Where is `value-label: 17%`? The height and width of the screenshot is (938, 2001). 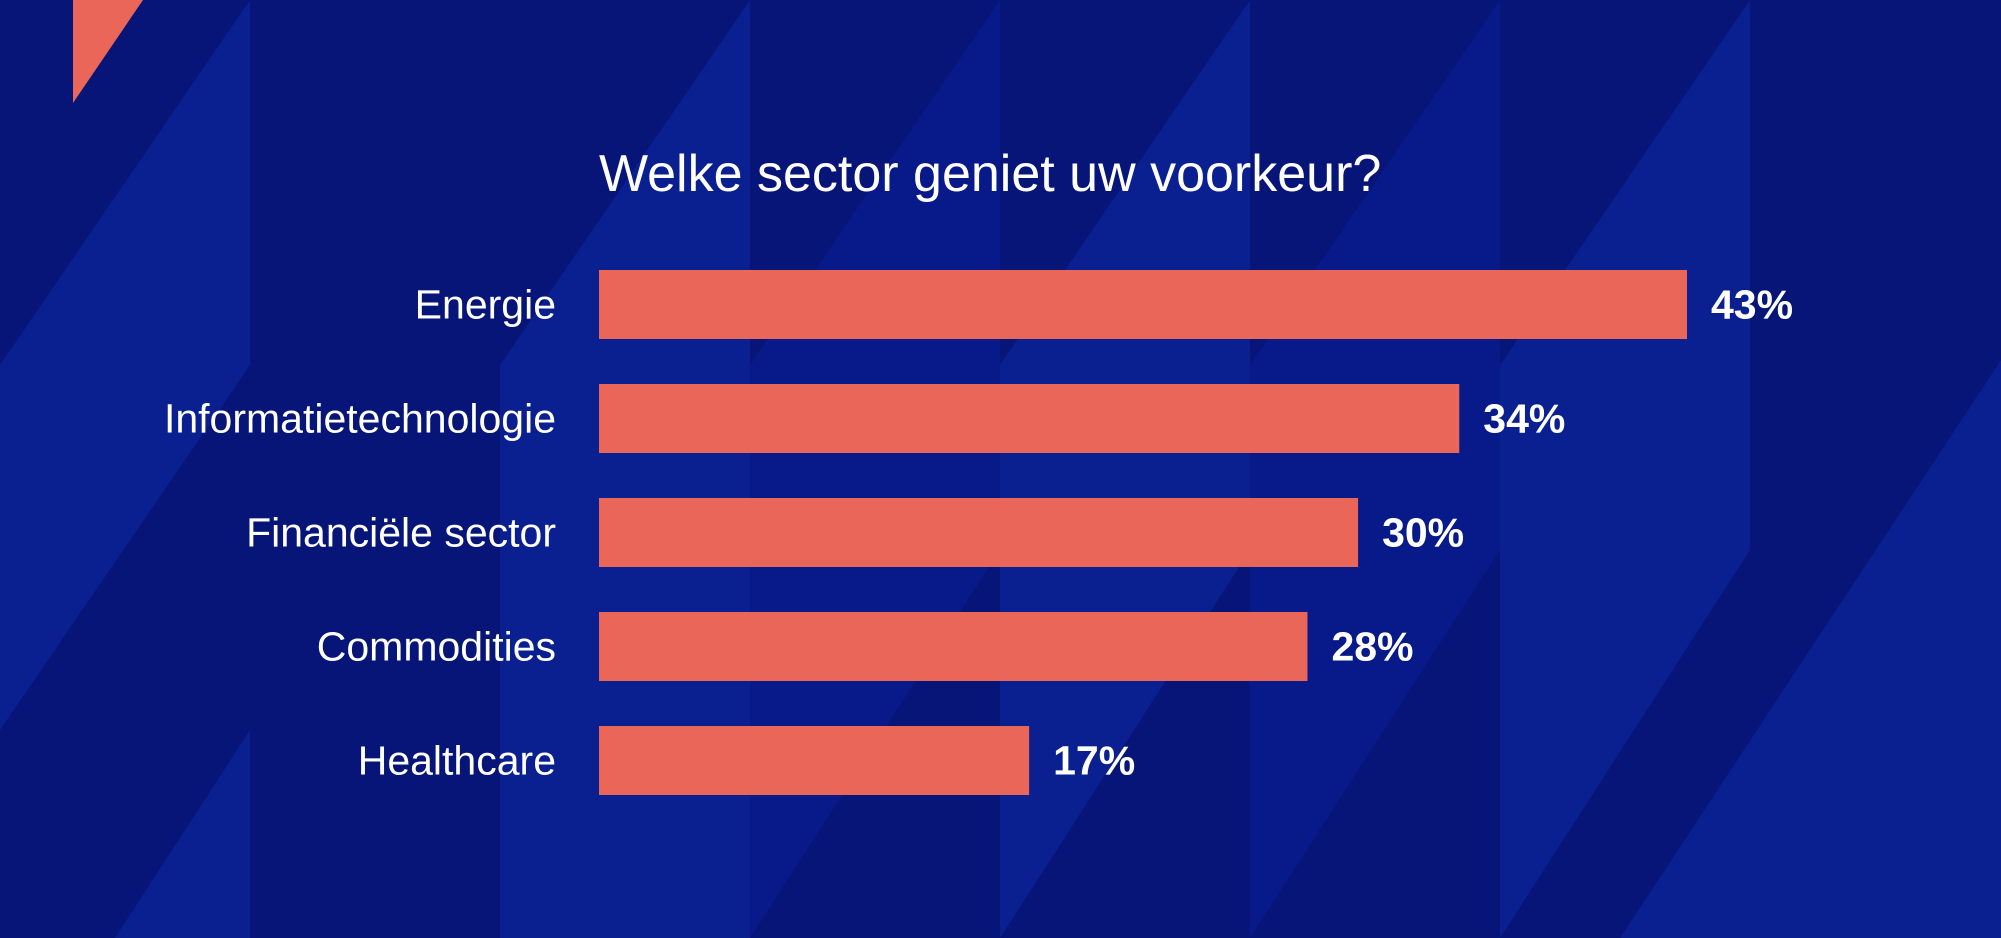 value-label: 17% is located at coordinates (1094, 761).